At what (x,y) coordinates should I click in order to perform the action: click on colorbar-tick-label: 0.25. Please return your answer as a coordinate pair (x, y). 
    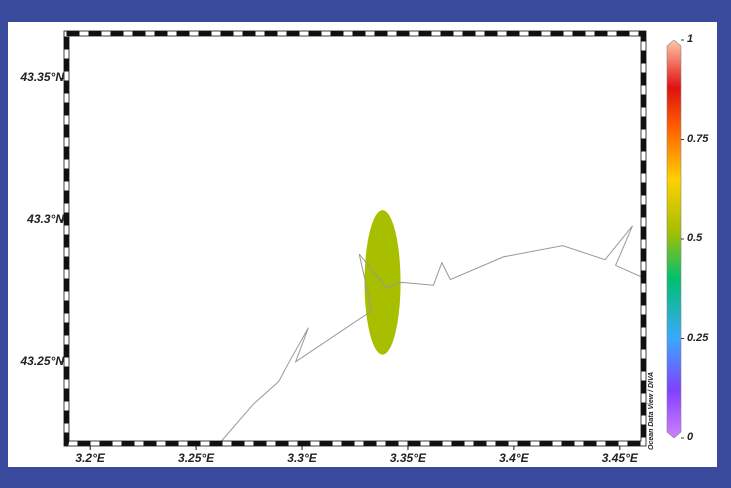
    Looking at the image, I should click on (698, 337).